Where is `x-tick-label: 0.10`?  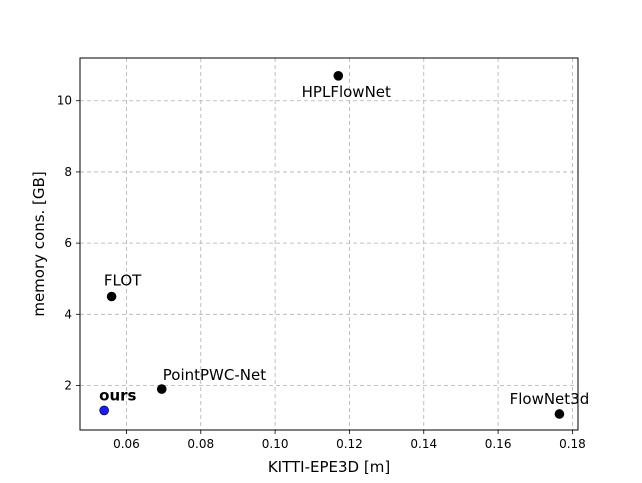 x-tick-label: 0.10 is located at coordinates (275, 444).